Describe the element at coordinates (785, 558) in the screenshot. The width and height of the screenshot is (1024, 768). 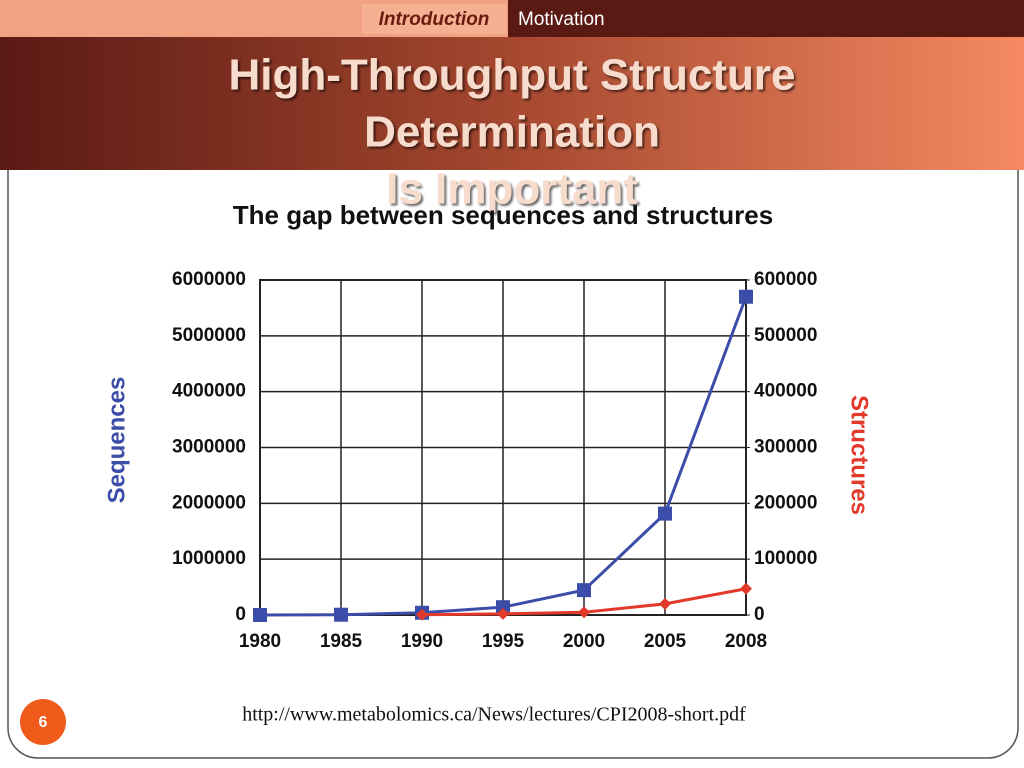
I see `y2-tick-label: 100000` at that location.